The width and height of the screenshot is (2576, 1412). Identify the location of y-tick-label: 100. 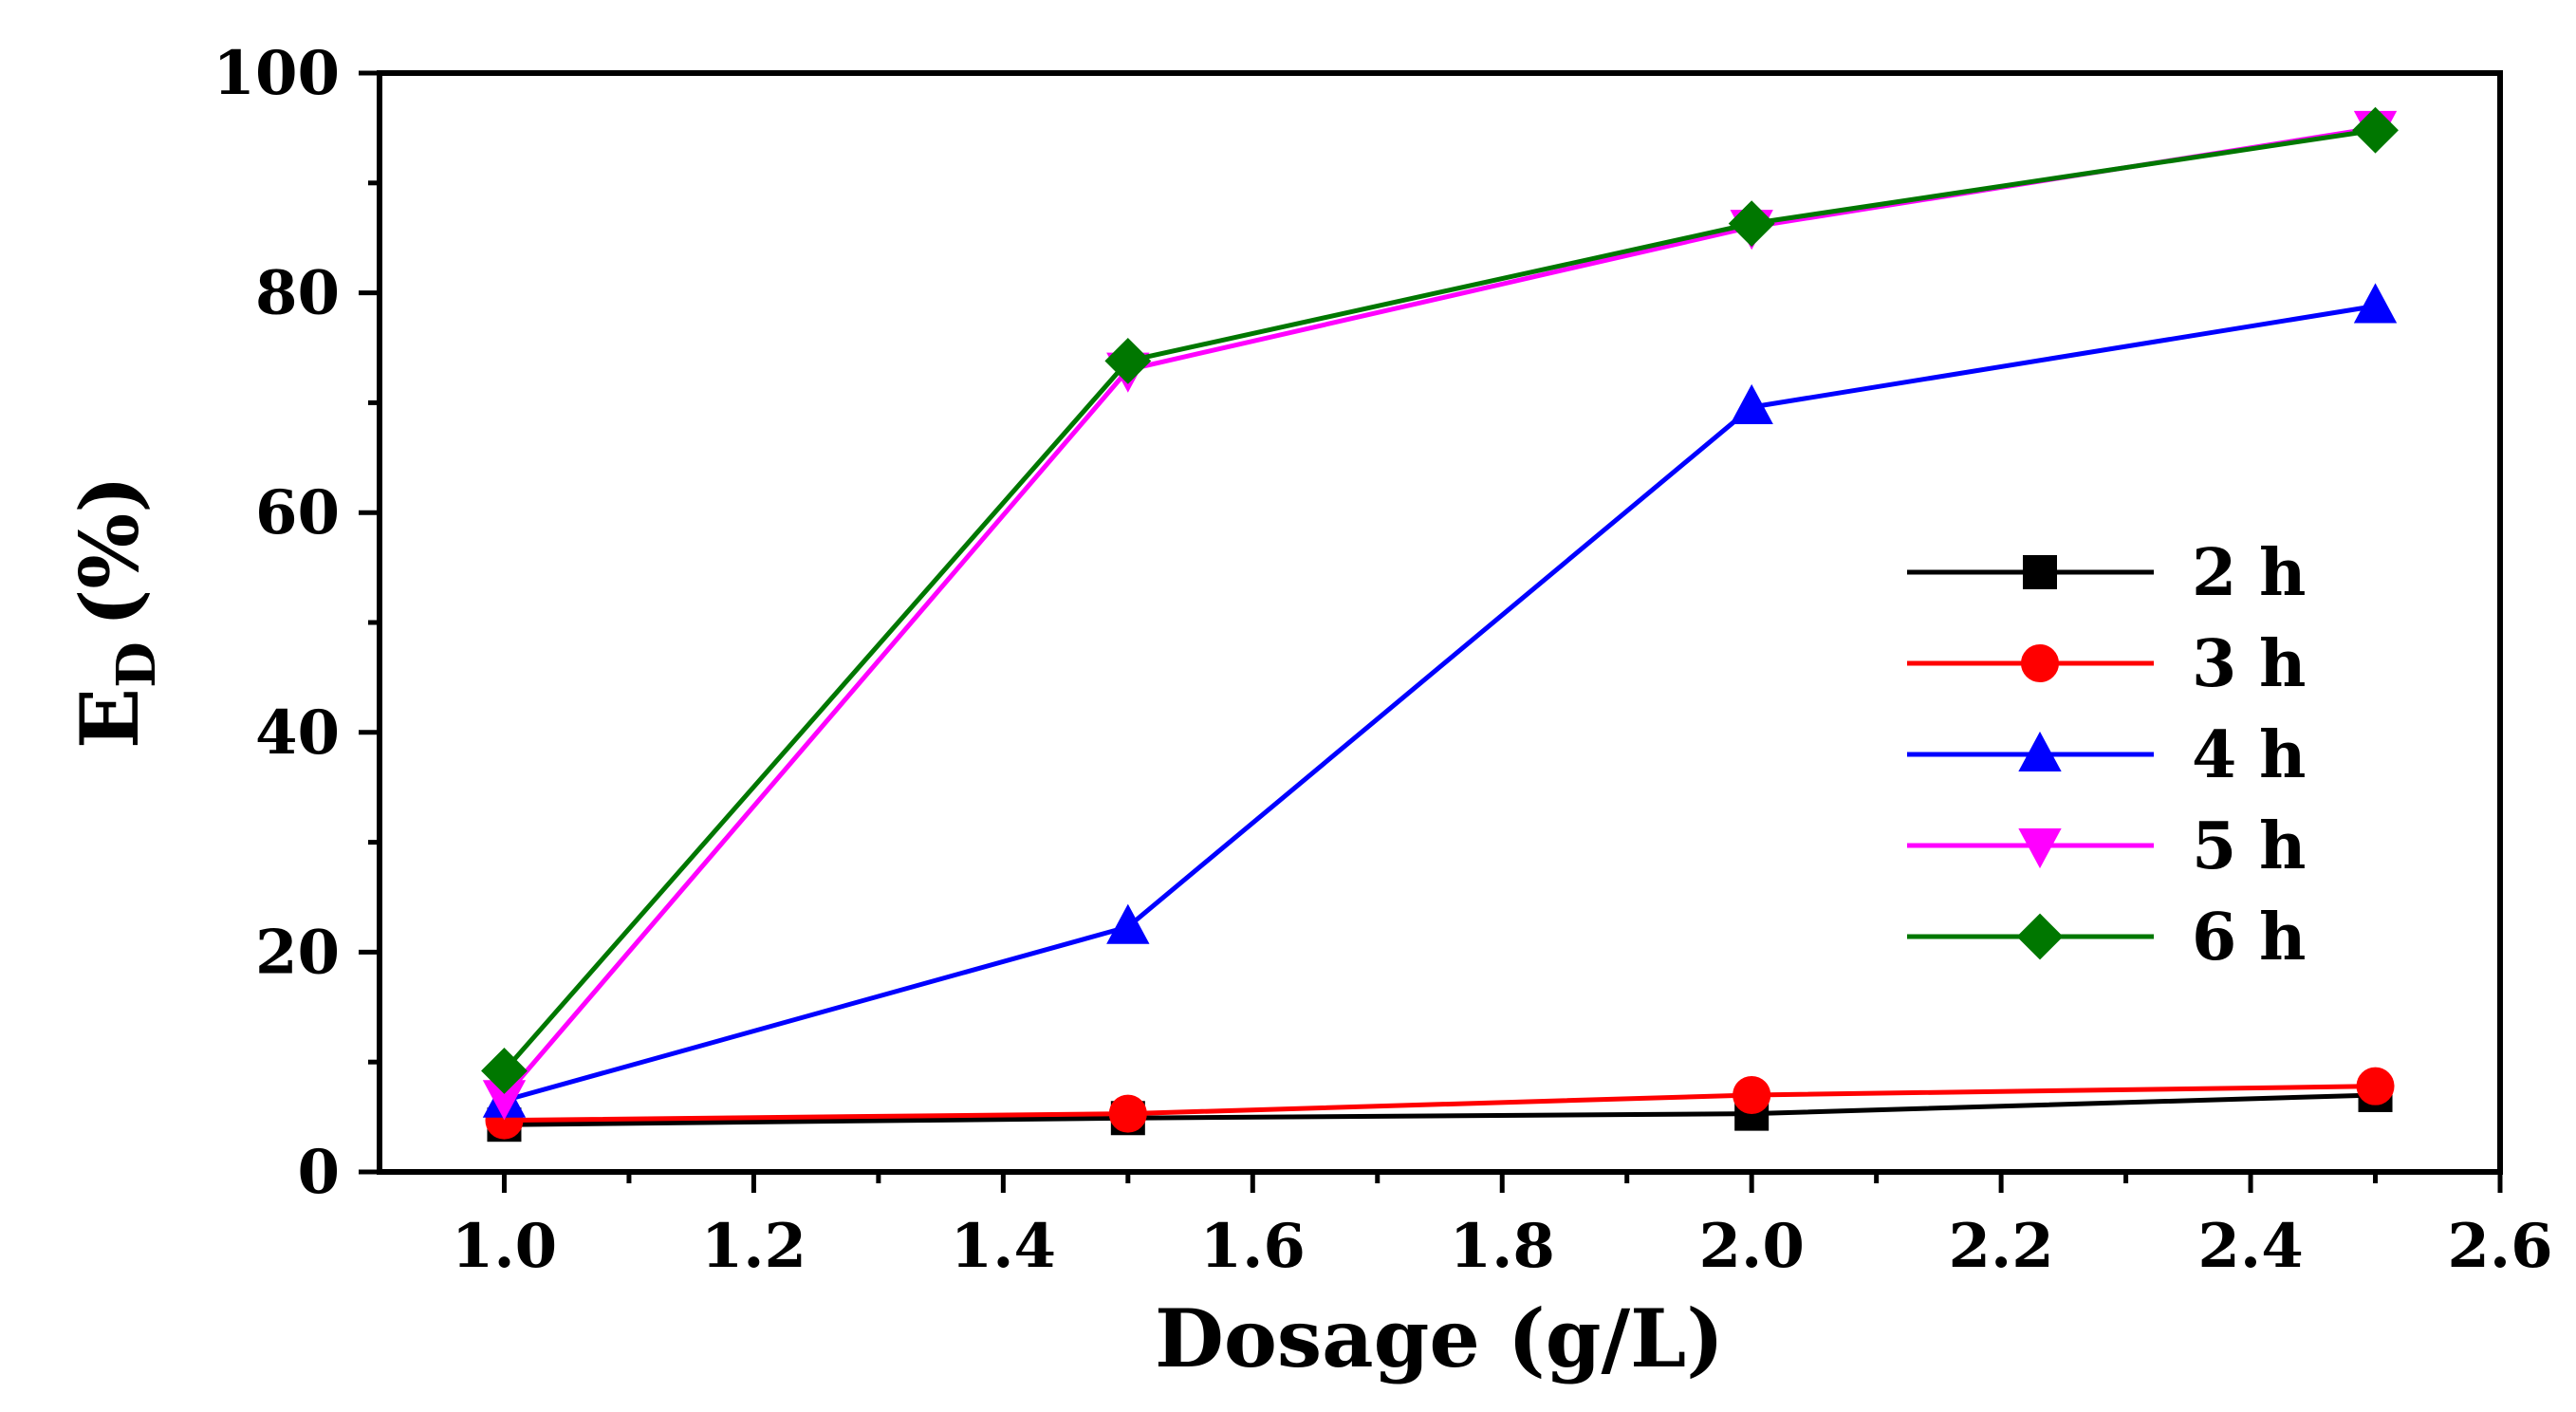
(276, 73).